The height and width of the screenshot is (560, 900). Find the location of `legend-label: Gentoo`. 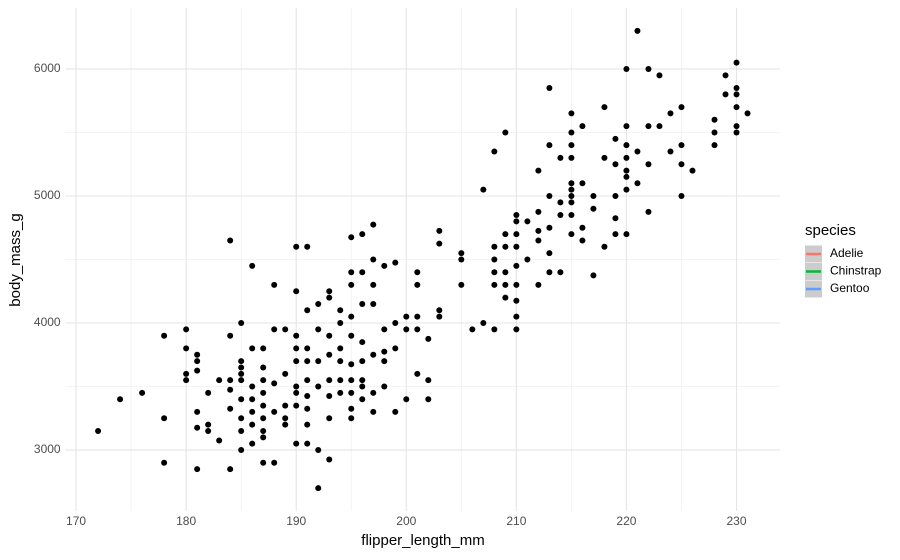

legend-label: Gentoo is located at coordinates (850, 288).